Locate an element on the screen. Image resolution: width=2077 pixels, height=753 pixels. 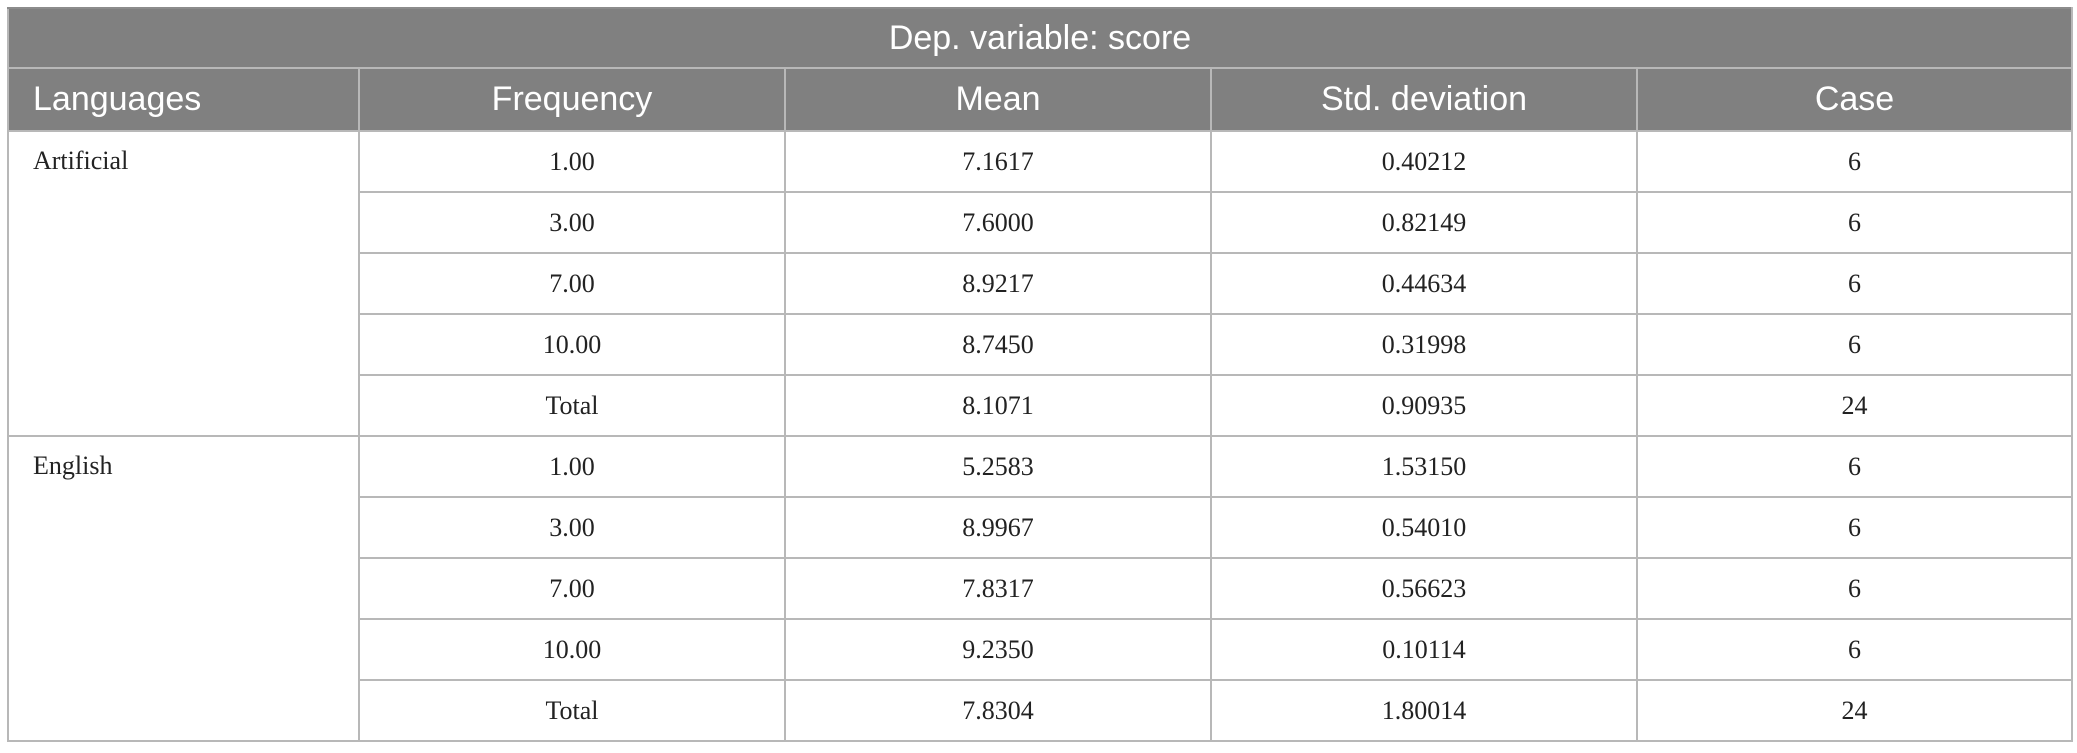
mean-cell: 8.9967 is located at coordinates (998, 527).